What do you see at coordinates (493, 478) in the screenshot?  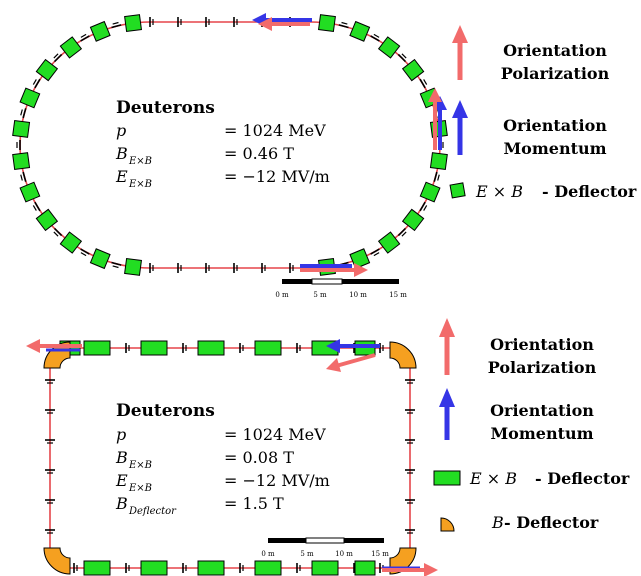 I see `bottom-legend-exb-math: E × B` at bounding box center [493, 478].